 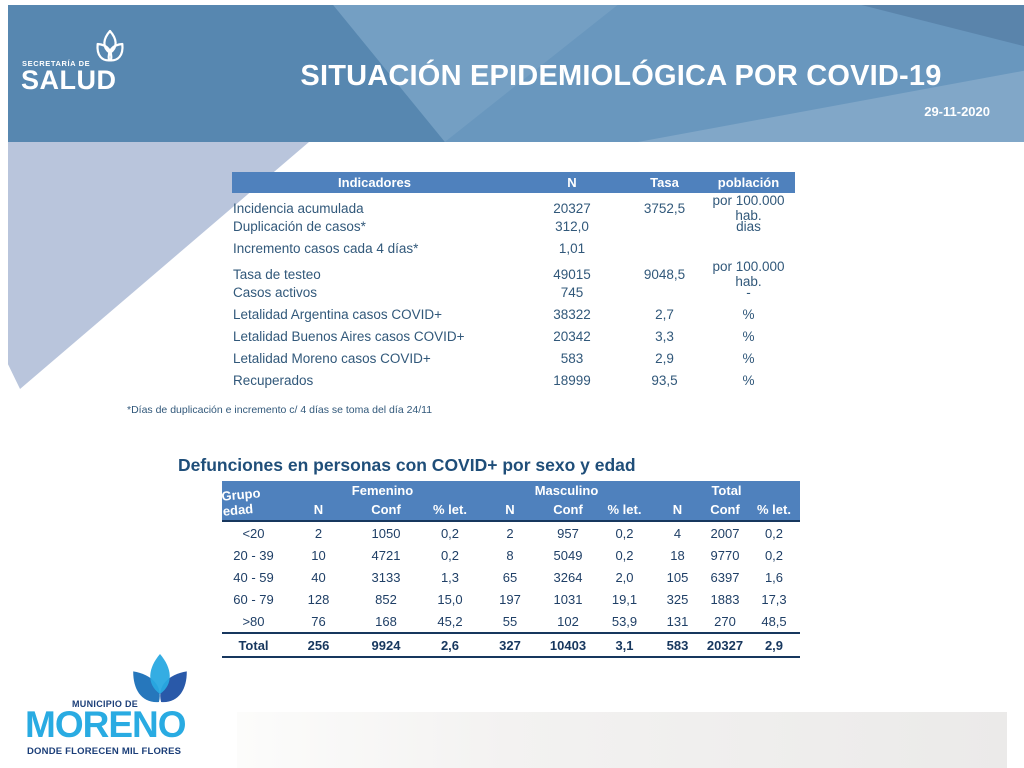 I want to click on moreno-flower-icon, so click(x=160, y=678).